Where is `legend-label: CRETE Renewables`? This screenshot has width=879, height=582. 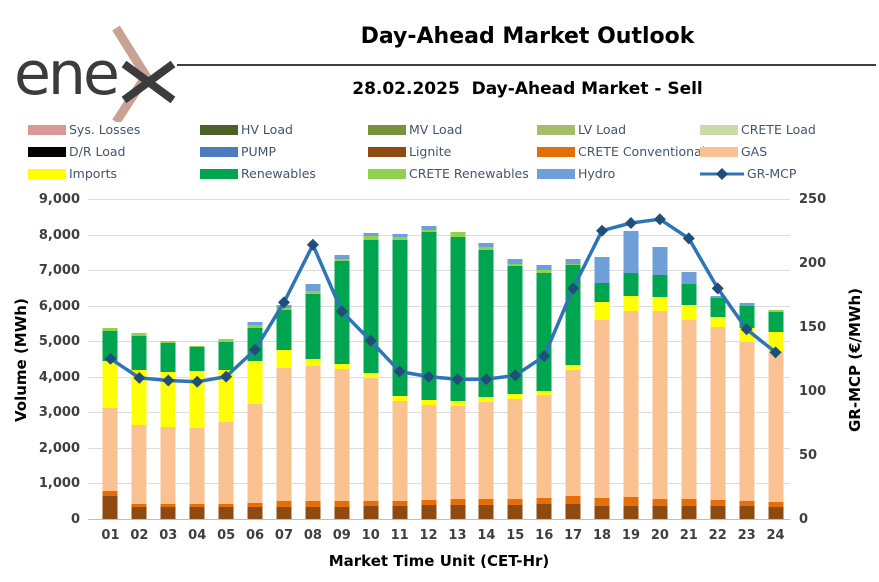
legend-label: CRETE Renewables is located at coordinates (469, 173).